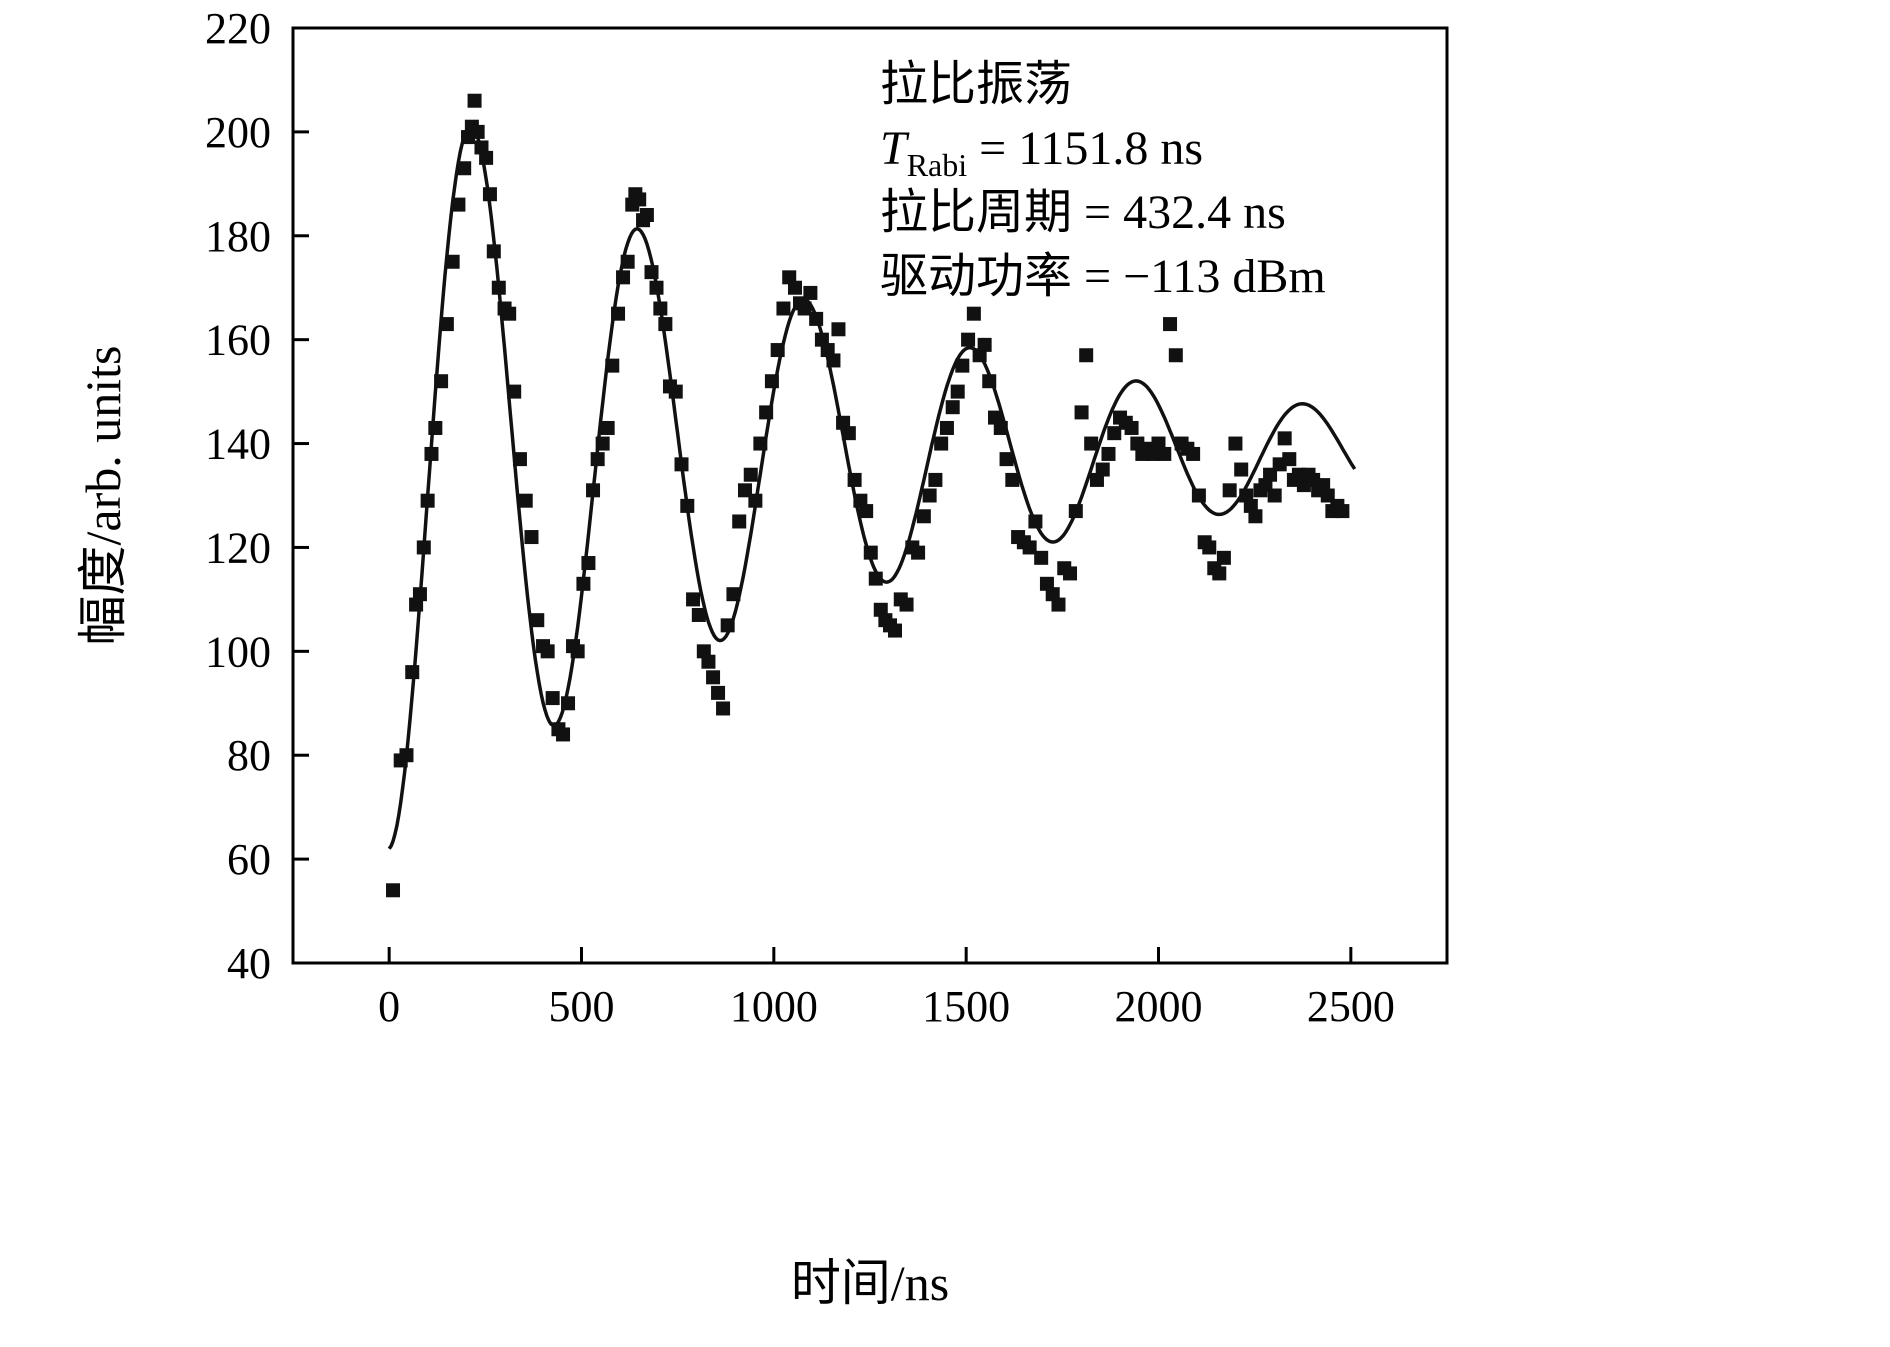 The height and width of the screenshot is (1347, 1890). Describe the element at coordinates (774, 1006) in the screenshot. I see `x-tick-label: 1000` at that location.